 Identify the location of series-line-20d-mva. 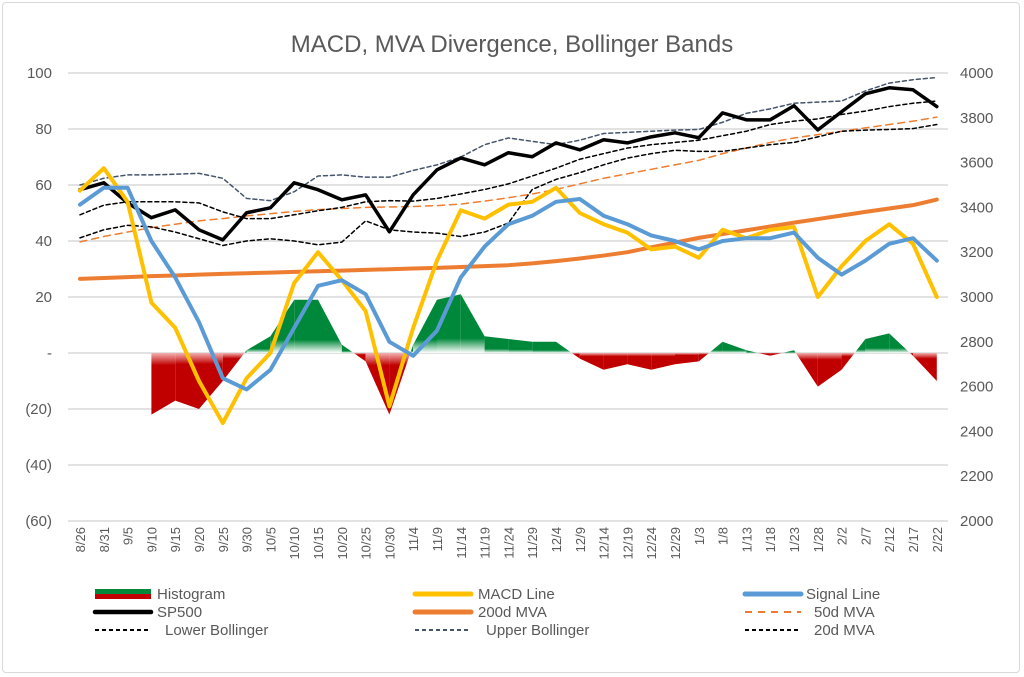
(508, 160).